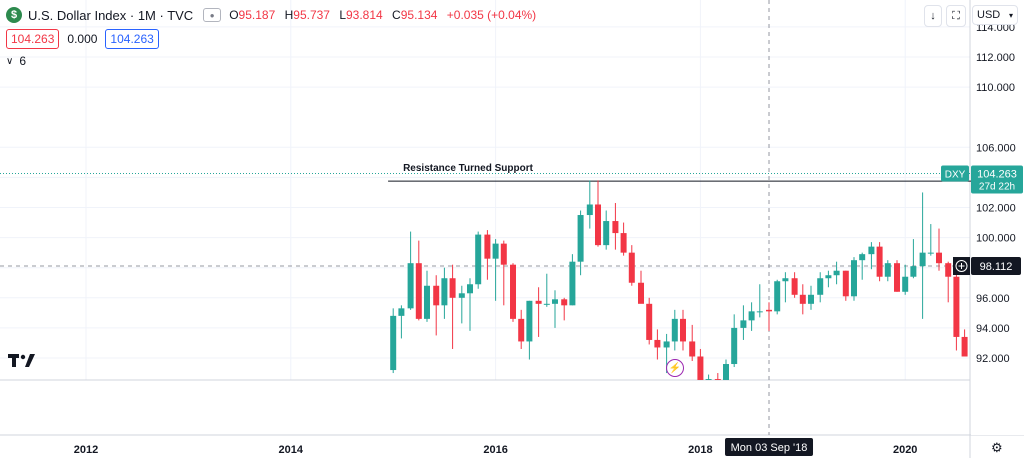 The image size is (1024, 458). I want to click on visibility-icon: ●, so click(212, 15).